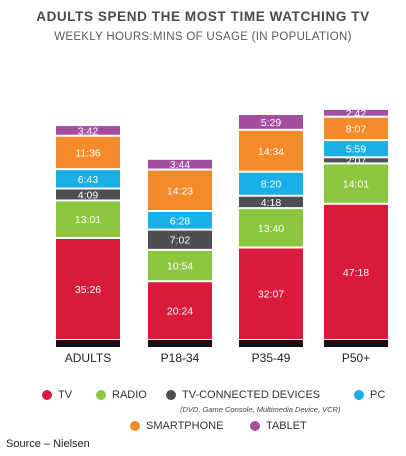 The width and height of the screenshot is (406, 456). I want to click on legend-item-tablet: TABLET, so click(278, 426).